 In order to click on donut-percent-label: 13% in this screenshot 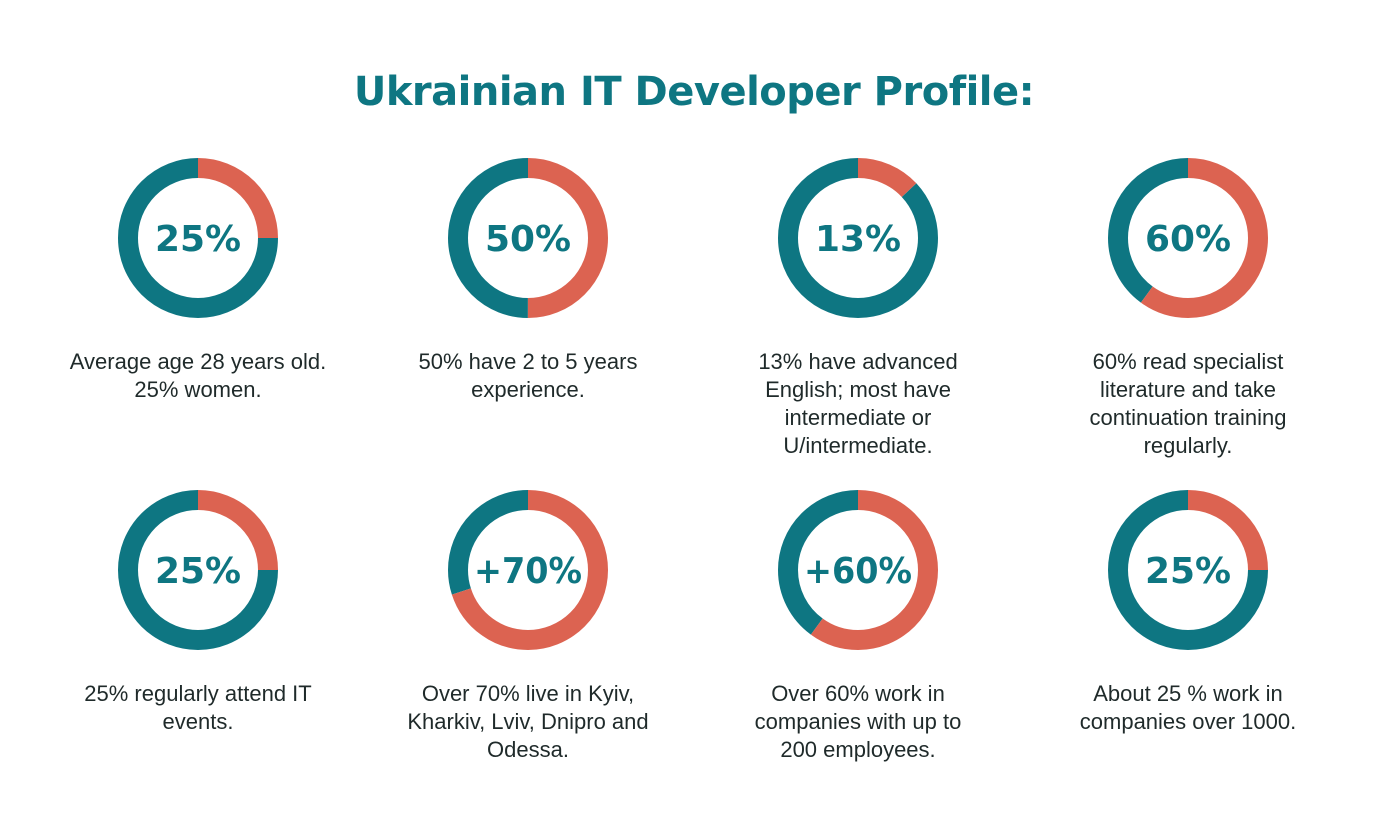, I will do `click(858, 239)`.